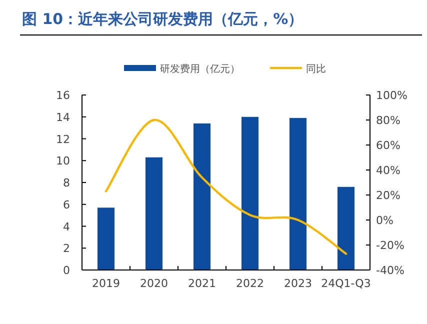 The height and width of the screenshot is (324, 427). Describe the element at coordinates (200, 69) in the screenshot. I see `legend-label: 研发费用（亿元）` at that location.